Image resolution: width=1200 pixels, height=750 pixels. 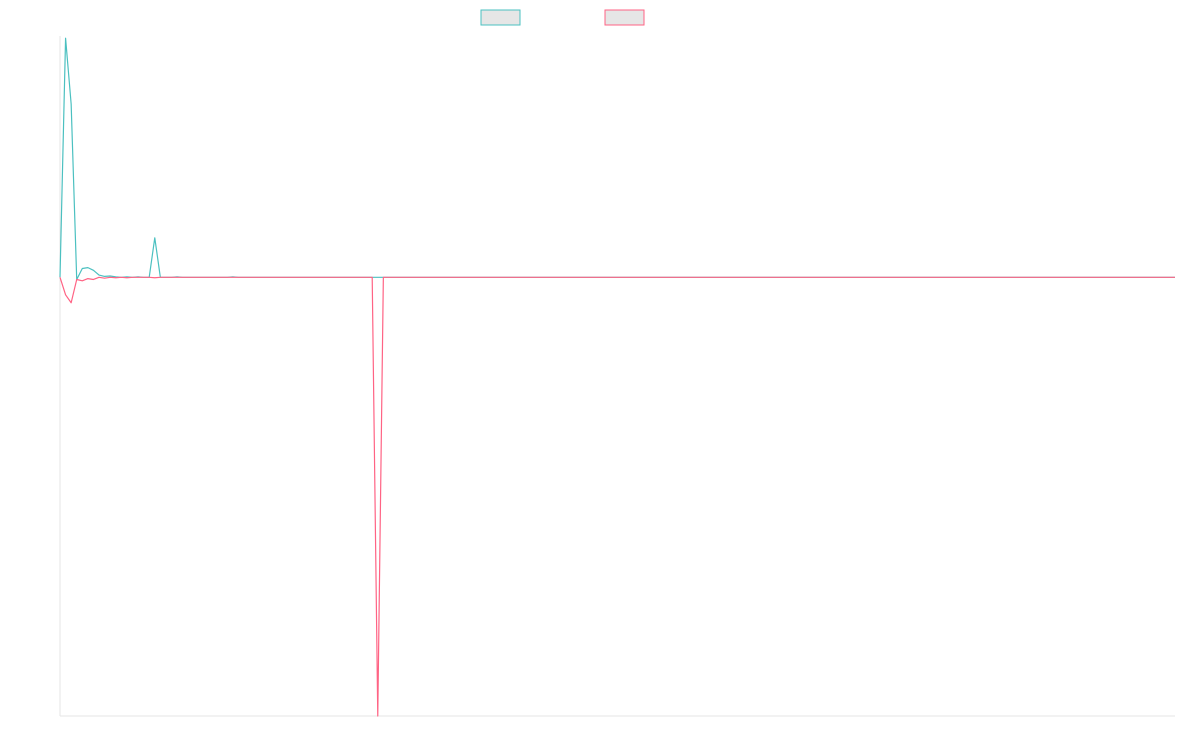 What do you see at coordinates (562, 17) in the screenshot?
I see `legend` at bounding box center [562, 17].